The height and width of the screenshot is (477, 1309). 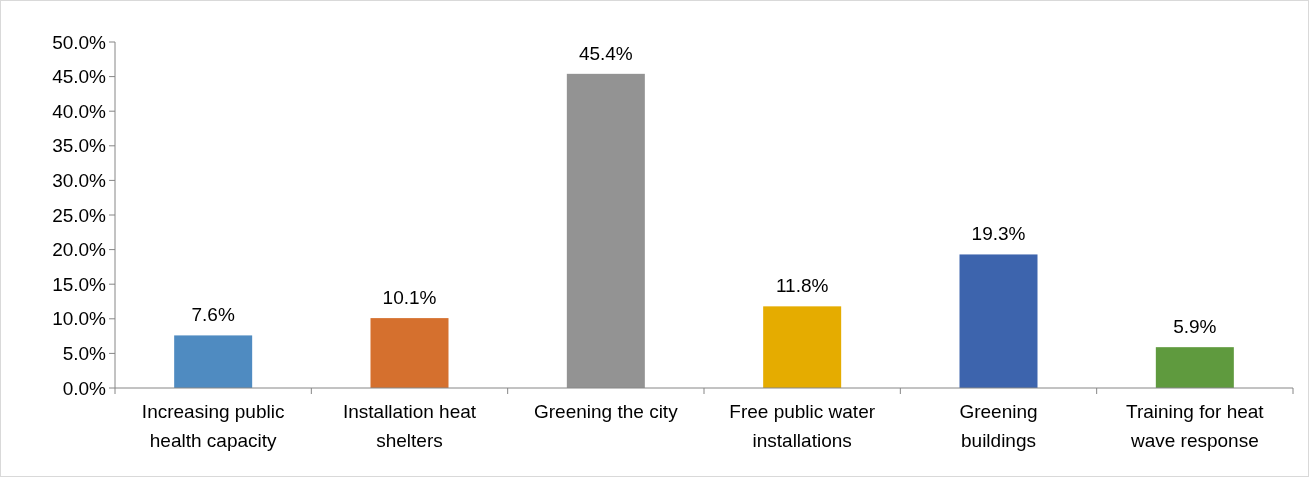 I want to click on y-tick-label: 25.0%, so click(x=79, y=215).